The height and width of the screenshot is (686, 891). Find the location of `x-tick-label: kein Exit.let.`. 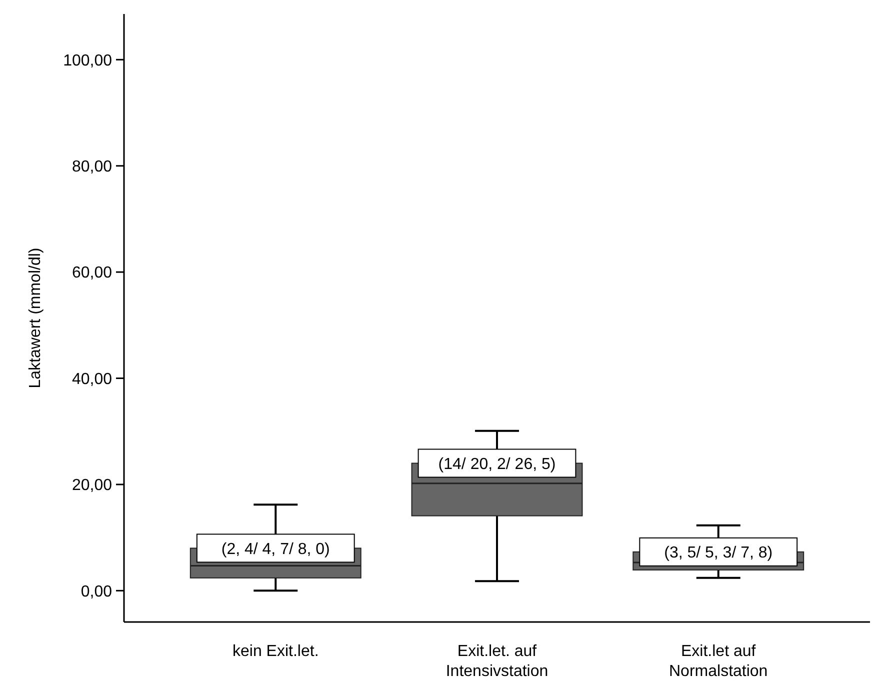

x-tick-label: kein Exit.let. is located at coordinates (275, 651).